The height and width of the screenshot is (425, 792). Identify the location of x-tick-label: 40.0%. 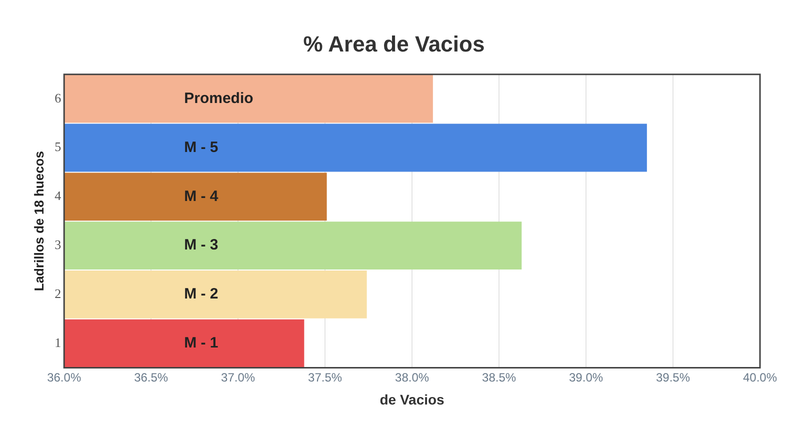
(760, 377).